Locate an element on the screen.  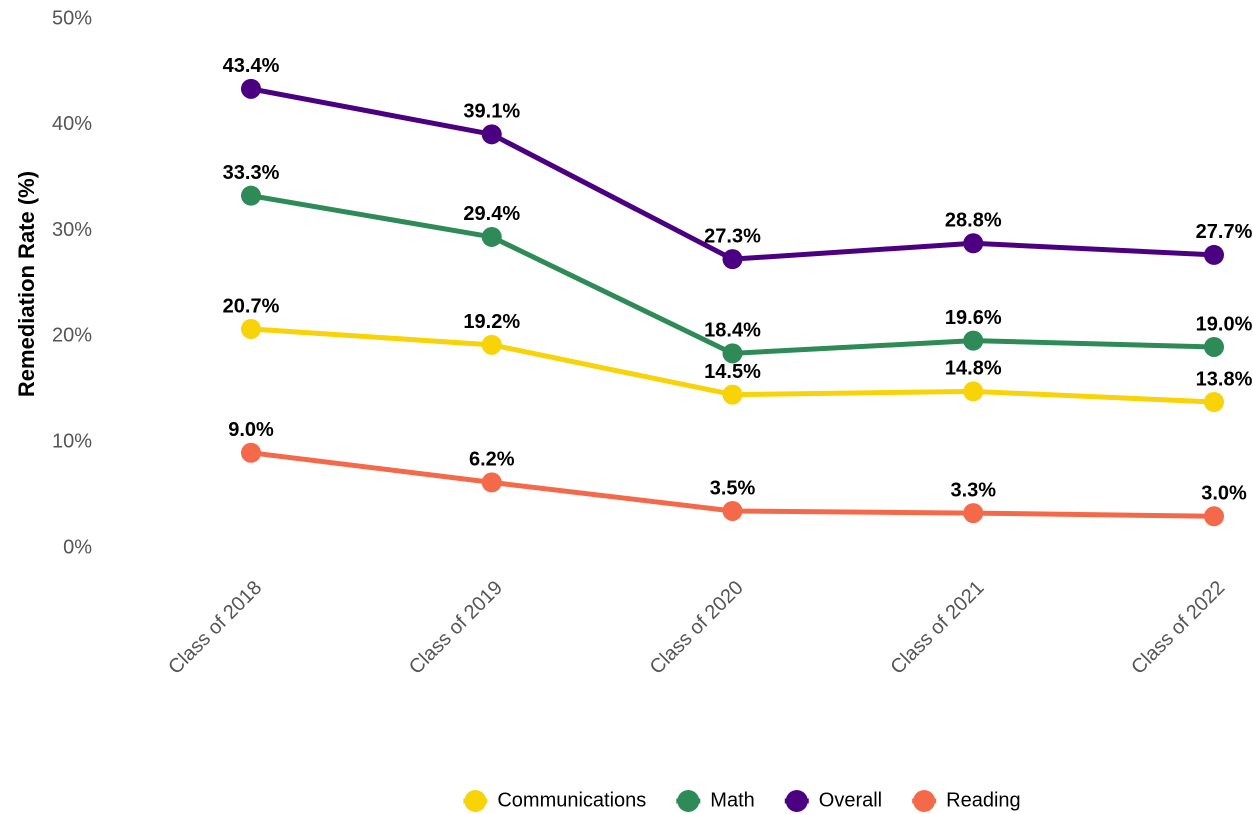
data-label: 20.7% is located at coordinates (251, 306).